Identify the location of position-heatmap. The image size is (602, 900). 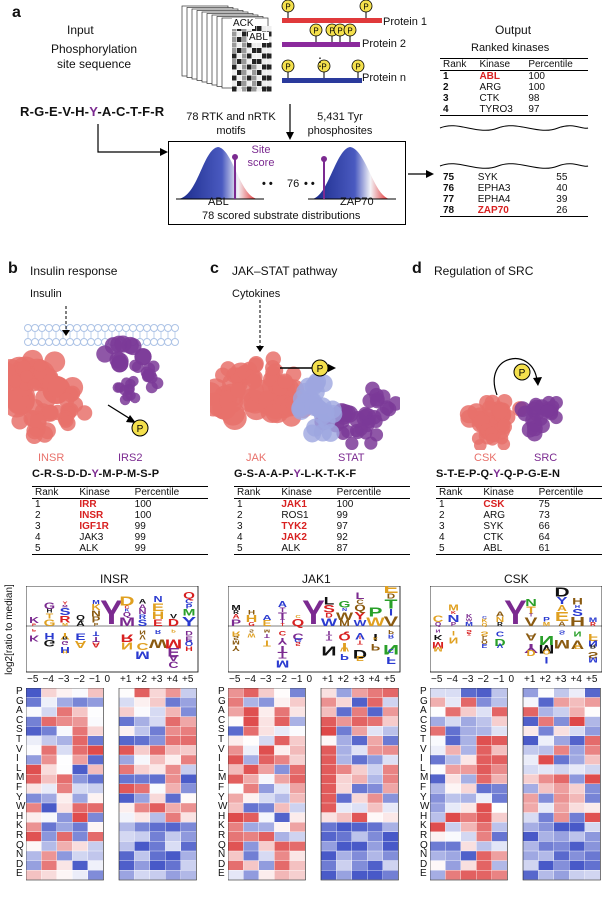
(515, 784).